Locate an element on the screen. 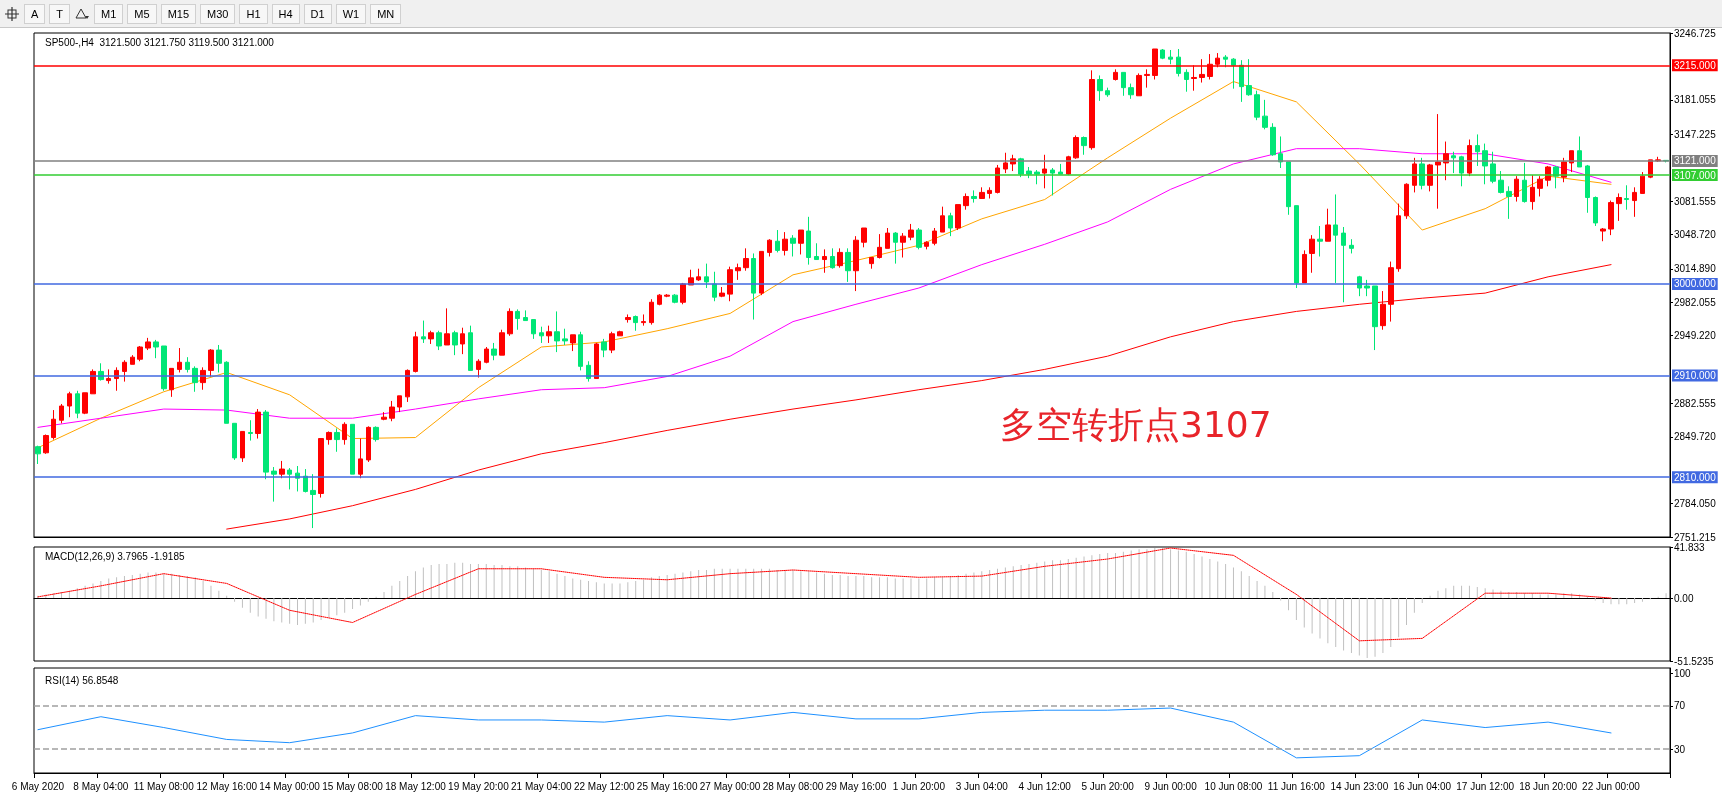 The width and height of the screenshot is (1722, 795). x-tick-label: 11 Jun 16:00 is located at coordinates (1296, 786).